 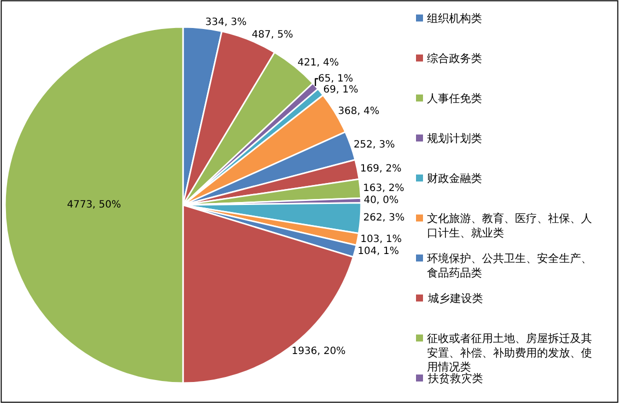 I want to click on legend-label: 财政金融类, so click(x=454, y=178).